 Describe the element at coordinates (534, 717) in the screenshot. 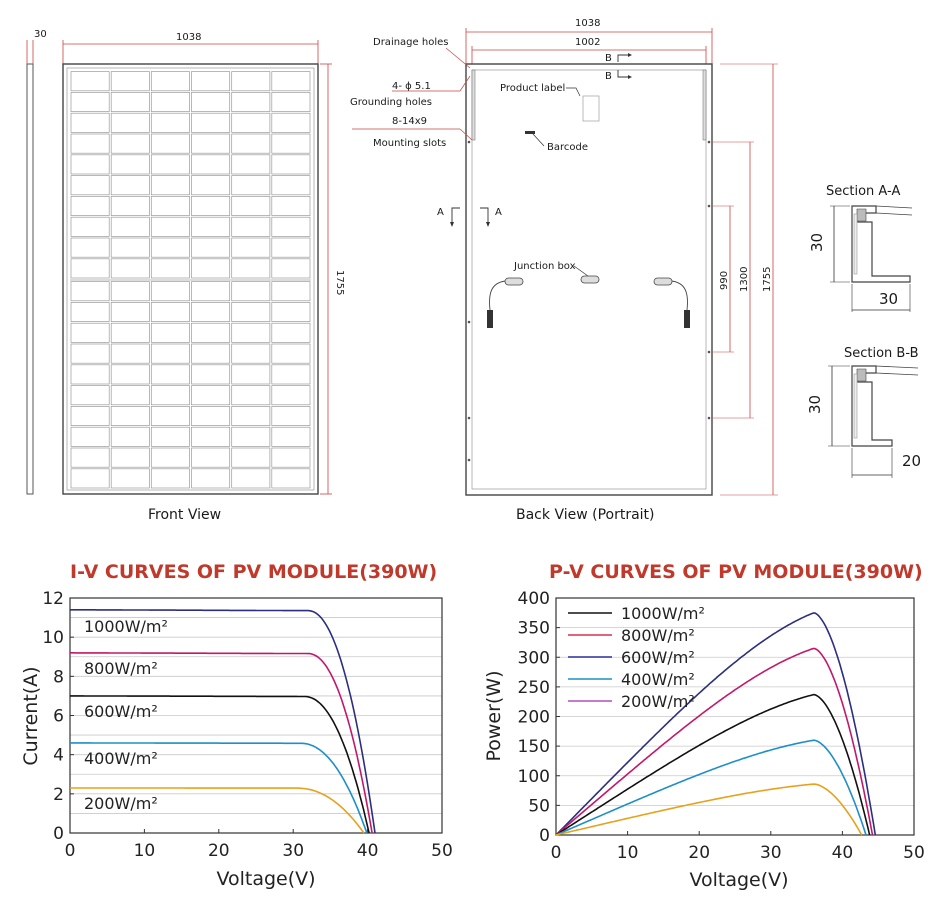

I see `pv-y-tick-labels: 0 50 100 150 200 250 300 350 400` at that location.